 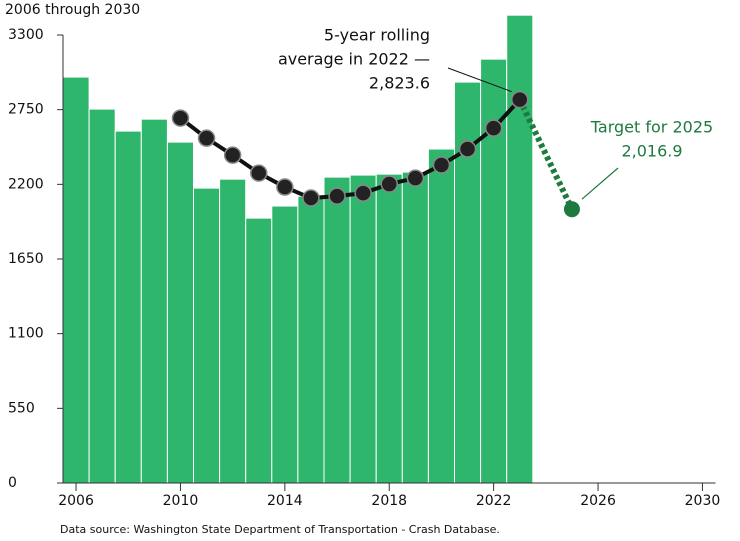 I want to click on rolling-annotation: 5-year rolling, so click(x=377, y=35).